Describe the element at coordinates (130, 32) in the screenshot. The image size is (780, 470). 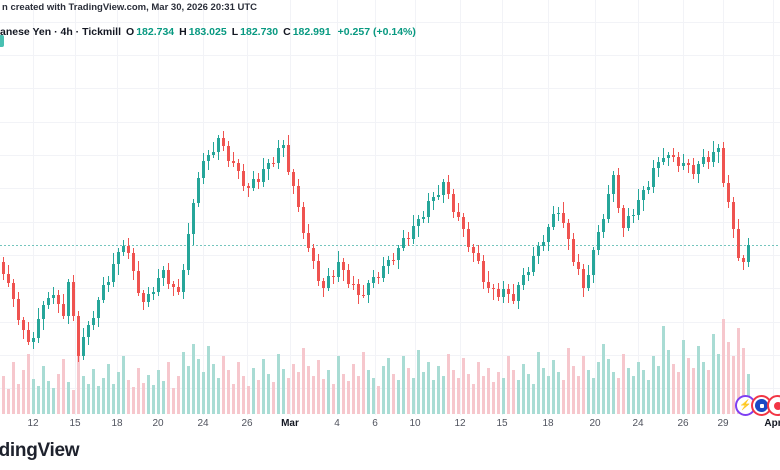
I see `open-label: O` at that location.